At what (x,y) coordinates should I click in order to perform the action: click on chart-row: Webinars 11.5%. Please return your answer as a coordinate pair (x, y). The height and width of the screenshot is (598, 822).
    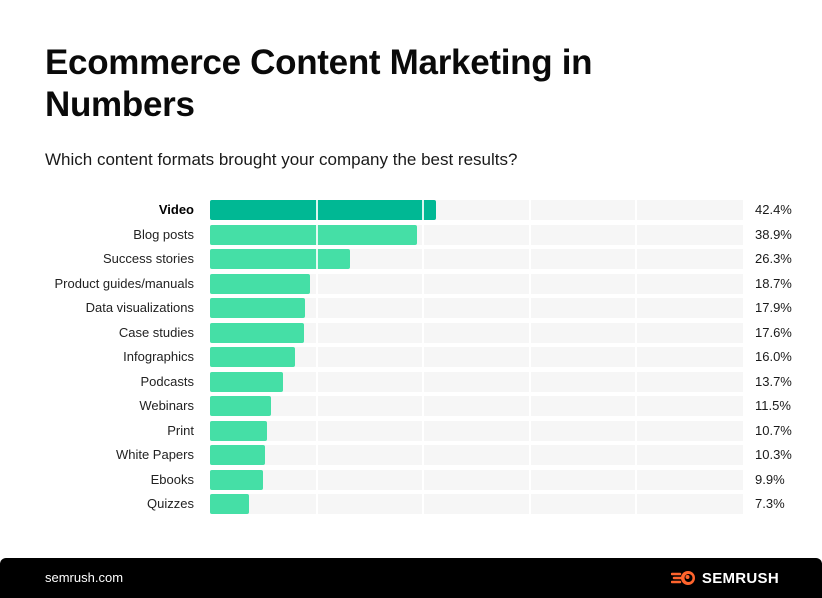
    Looking at the image, I should click on (411, 406).